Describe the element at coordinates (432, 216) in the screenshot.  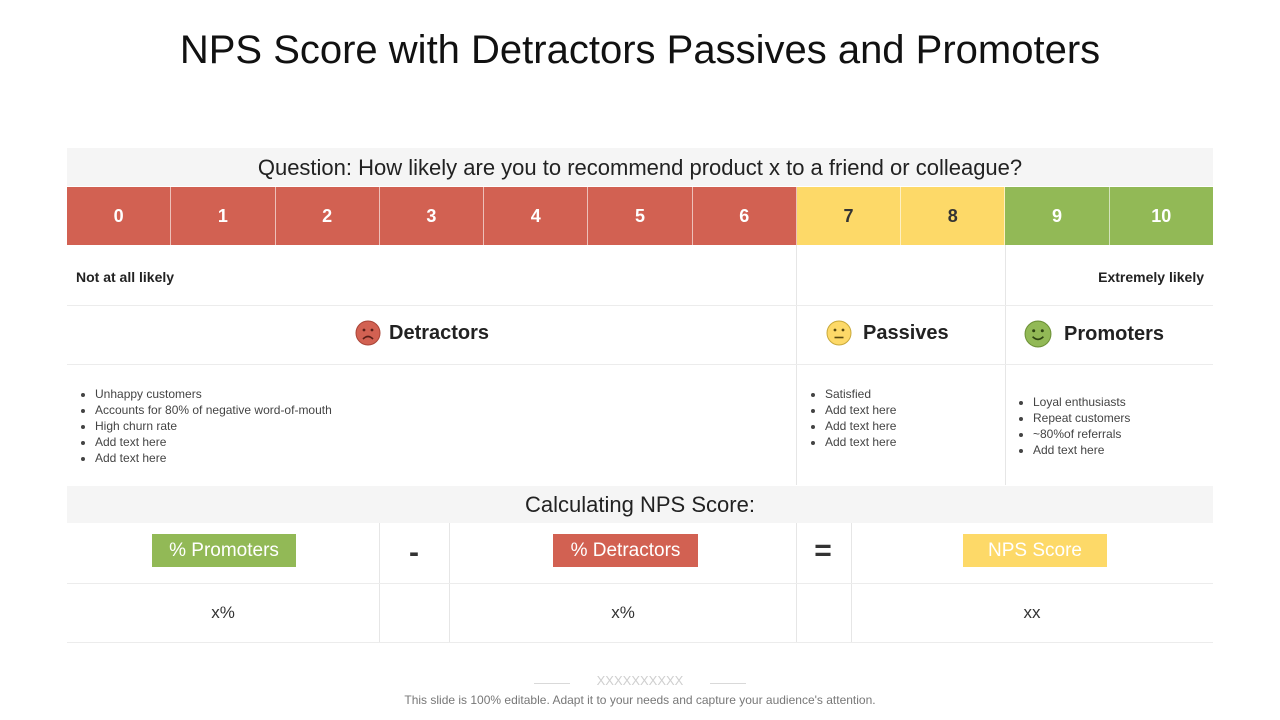
I see `scale-cell-3: 3` at that location.